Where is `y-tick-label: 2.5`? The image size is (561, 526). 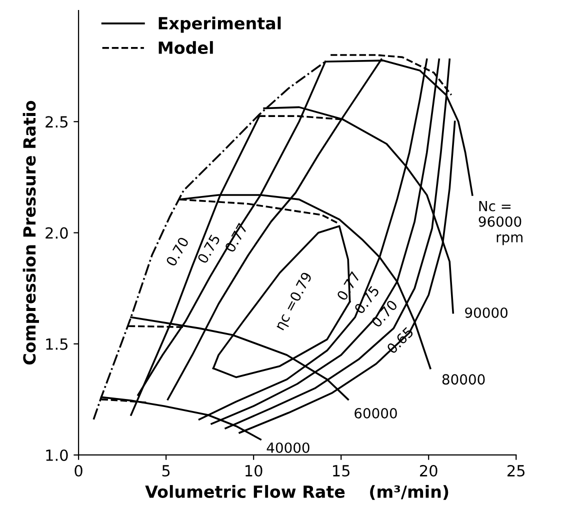 y-tick-label: 2.5 is located at coordinates (57, 122).